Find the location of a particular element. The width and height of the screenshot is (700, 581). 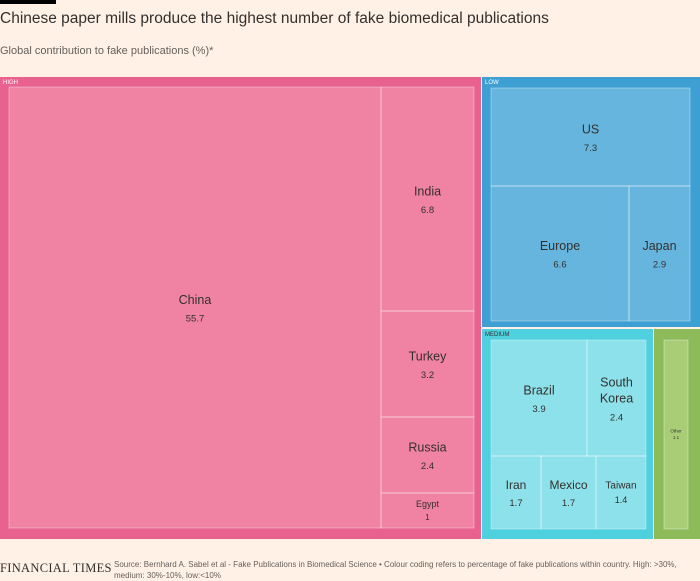

cell-iran is located at coordinates (516, 492).